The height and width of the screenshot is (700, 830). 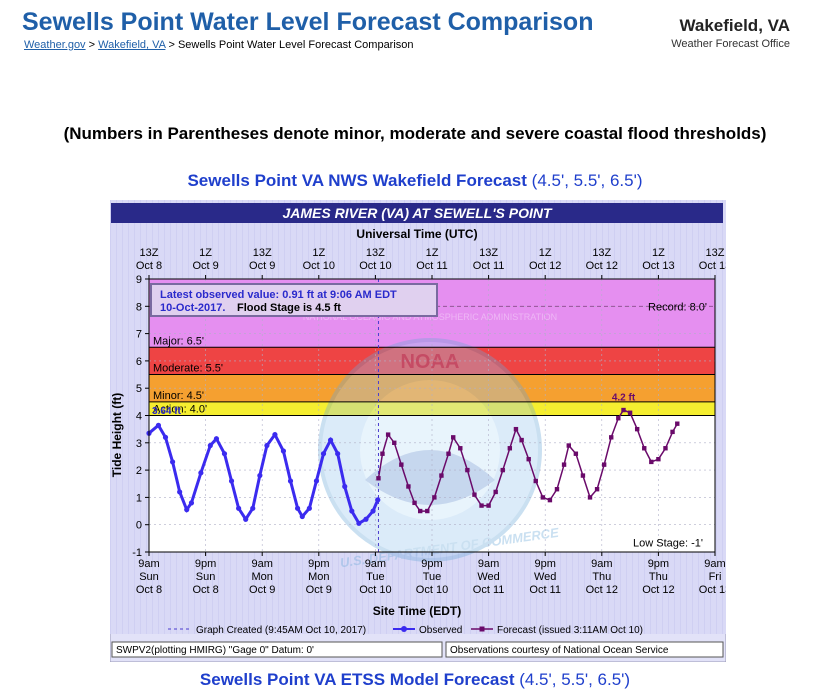 What do you see at coordinates (357, 180) in the screenshot?
I see `section-title-nws-text: Sewells Point VA NWS Wakefield Forecast` at bounding box center [357, 180].